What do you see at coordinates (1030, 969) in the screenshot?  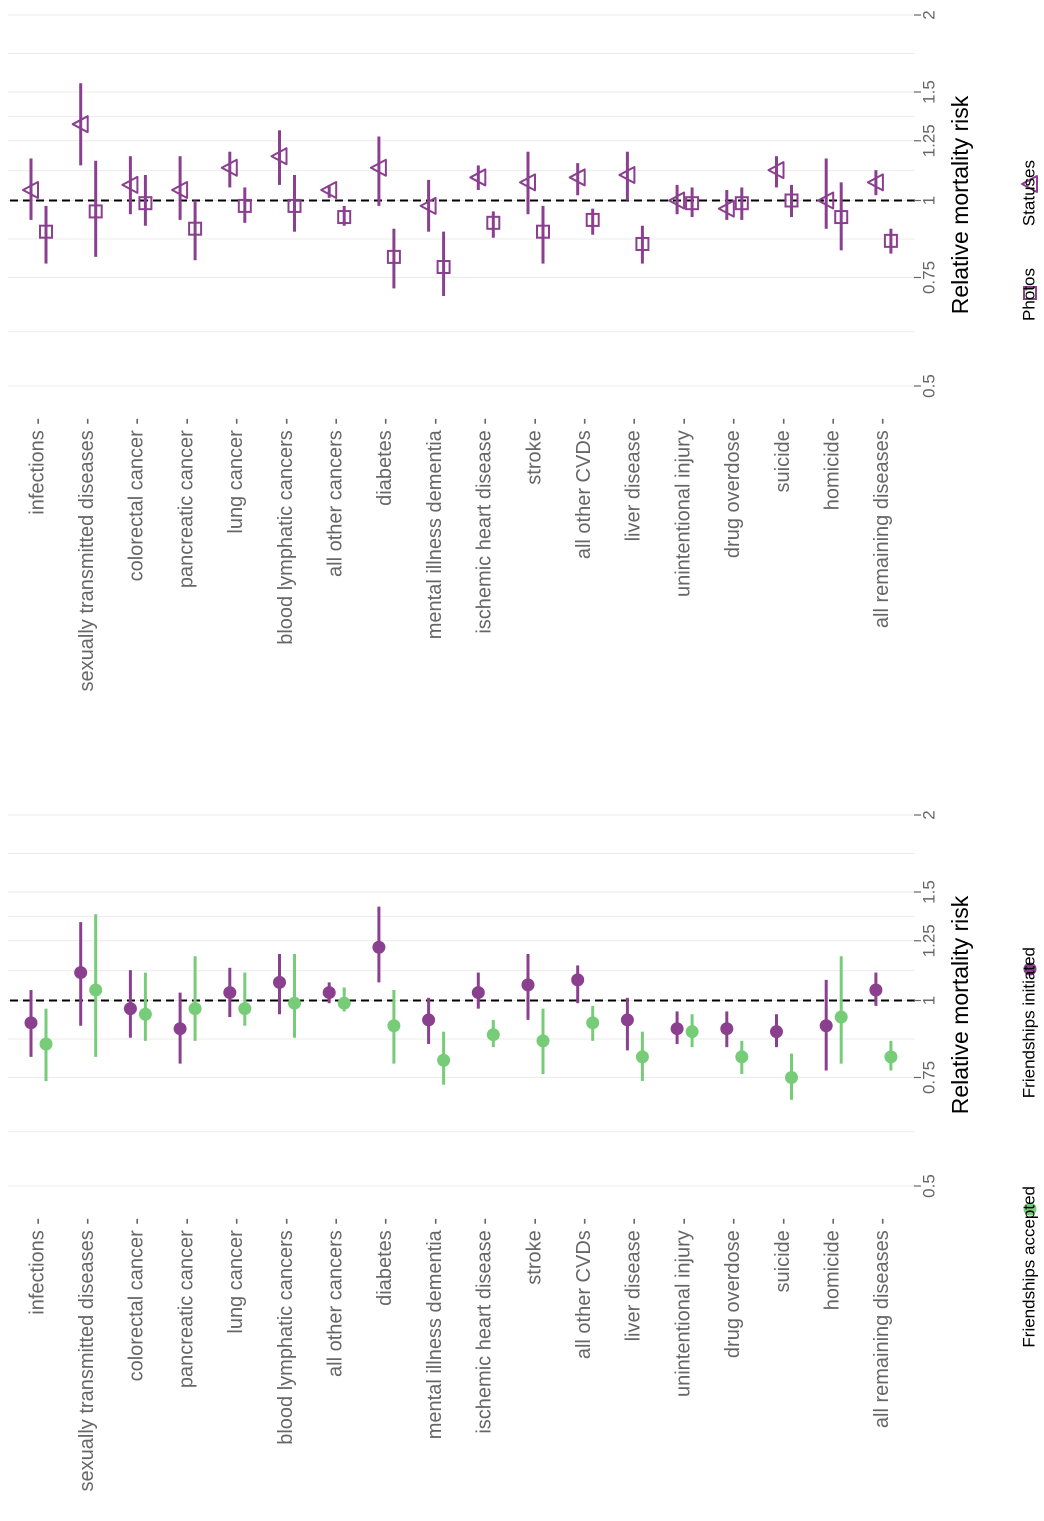 I see `legend-marker-circle-purple` at bounding box center [1030, 969].